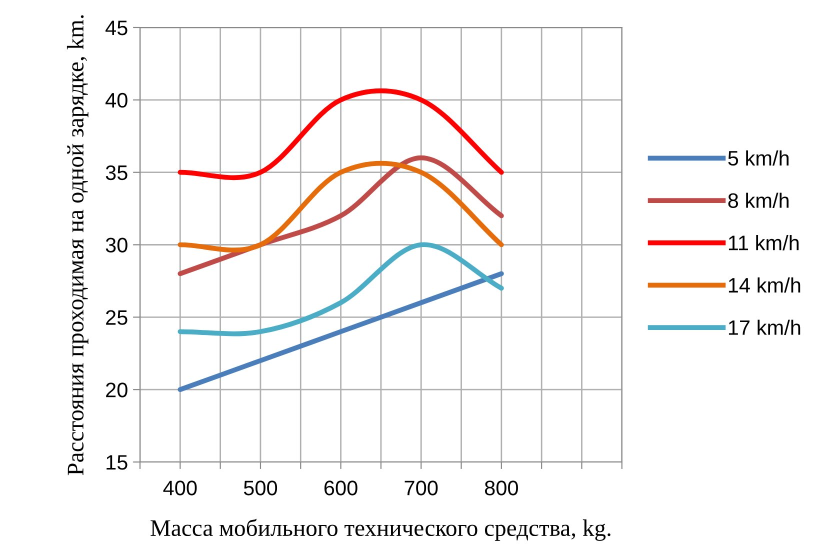  I want to click on x-tick-label: 600, so click(341, 488).